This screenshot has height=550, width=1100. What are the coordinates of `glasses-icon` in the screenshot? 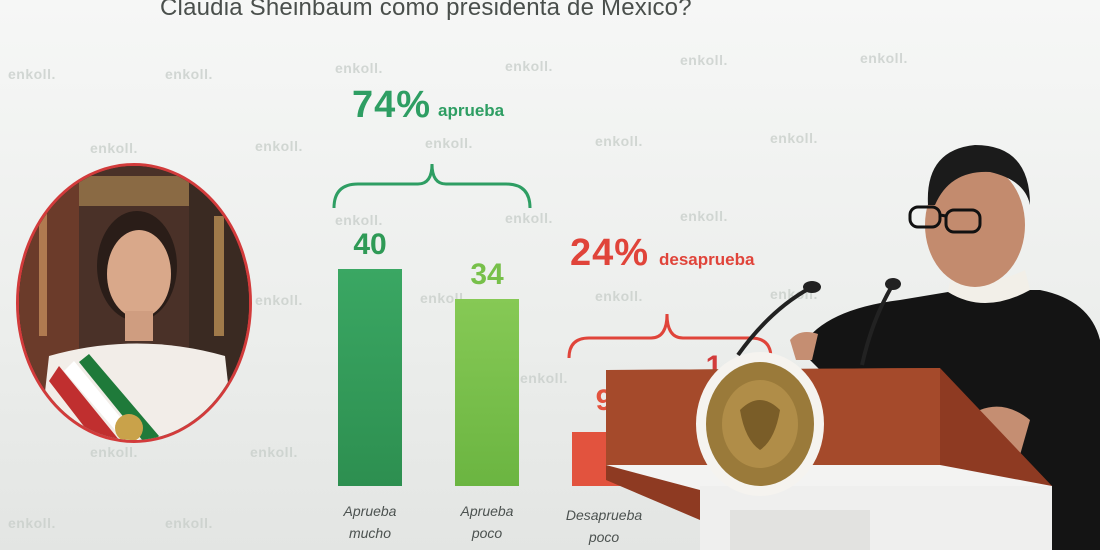 It's located at (945, 219).